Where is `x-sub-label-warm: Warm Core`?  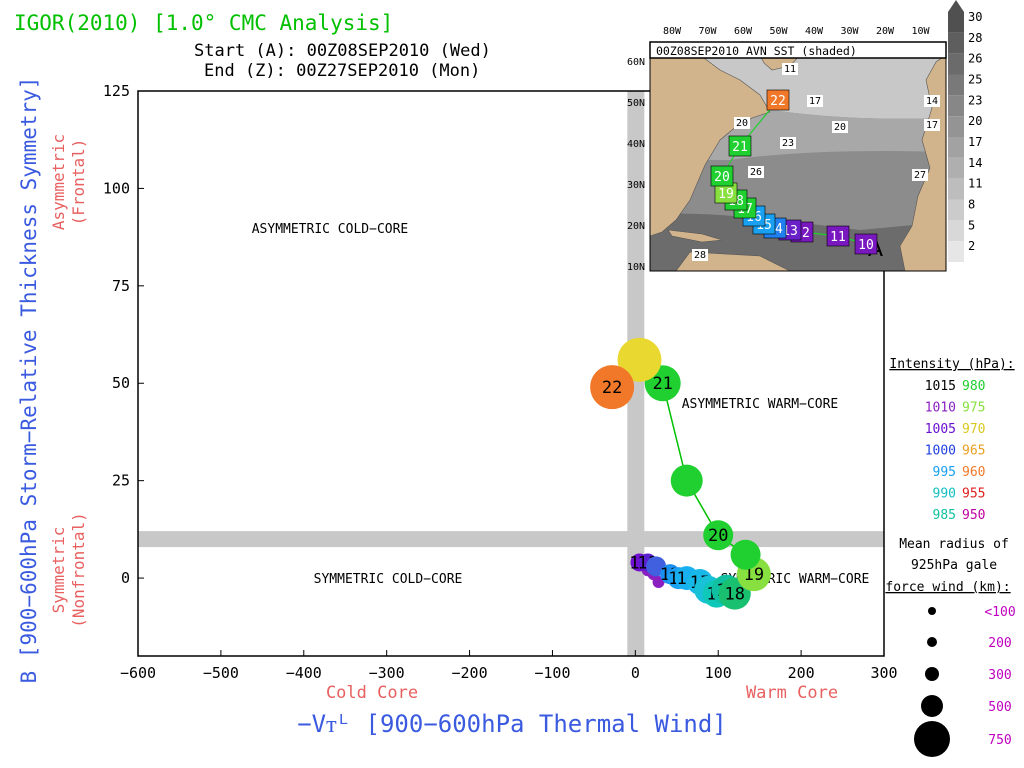 x-sub-label-warm: Warm Core is located at coordinates (792, 693).